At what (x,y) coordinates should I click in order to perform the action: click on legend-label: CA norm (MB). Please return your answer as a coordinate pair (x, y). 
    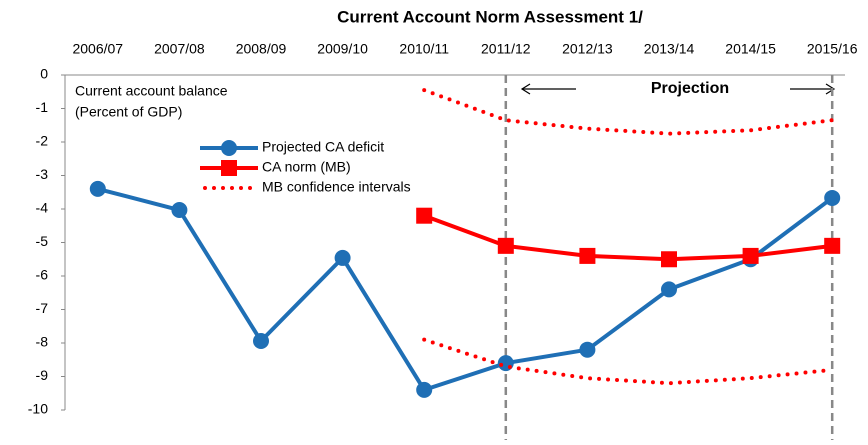
    Looking at the image, I should click on (306, 167).